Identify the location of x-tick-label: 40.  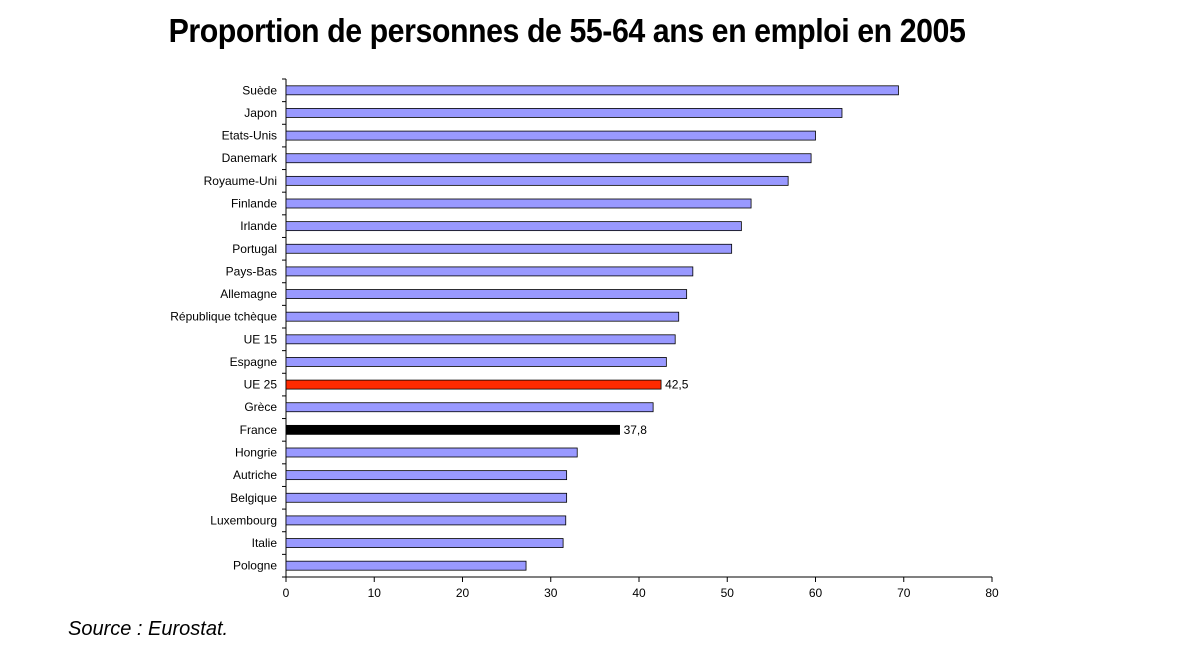
(639, 593).